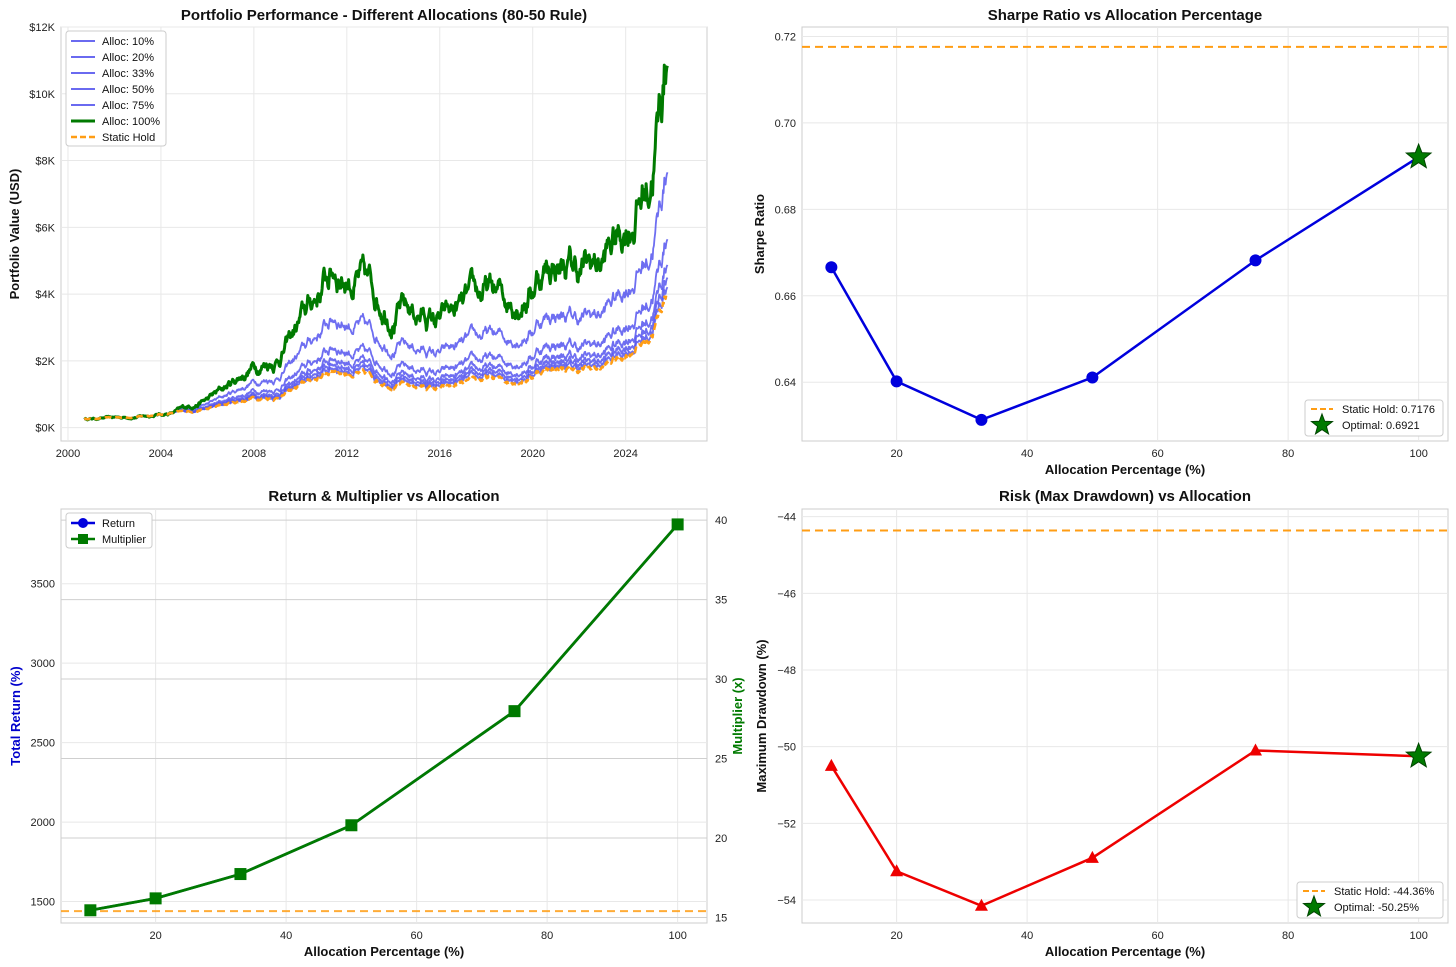 This screenshot has height=967, width=1456. What do you see at coordinates (786, 518) in the screenshot?
I see `y-tick-label: −44` at bounding box center [786, 518].